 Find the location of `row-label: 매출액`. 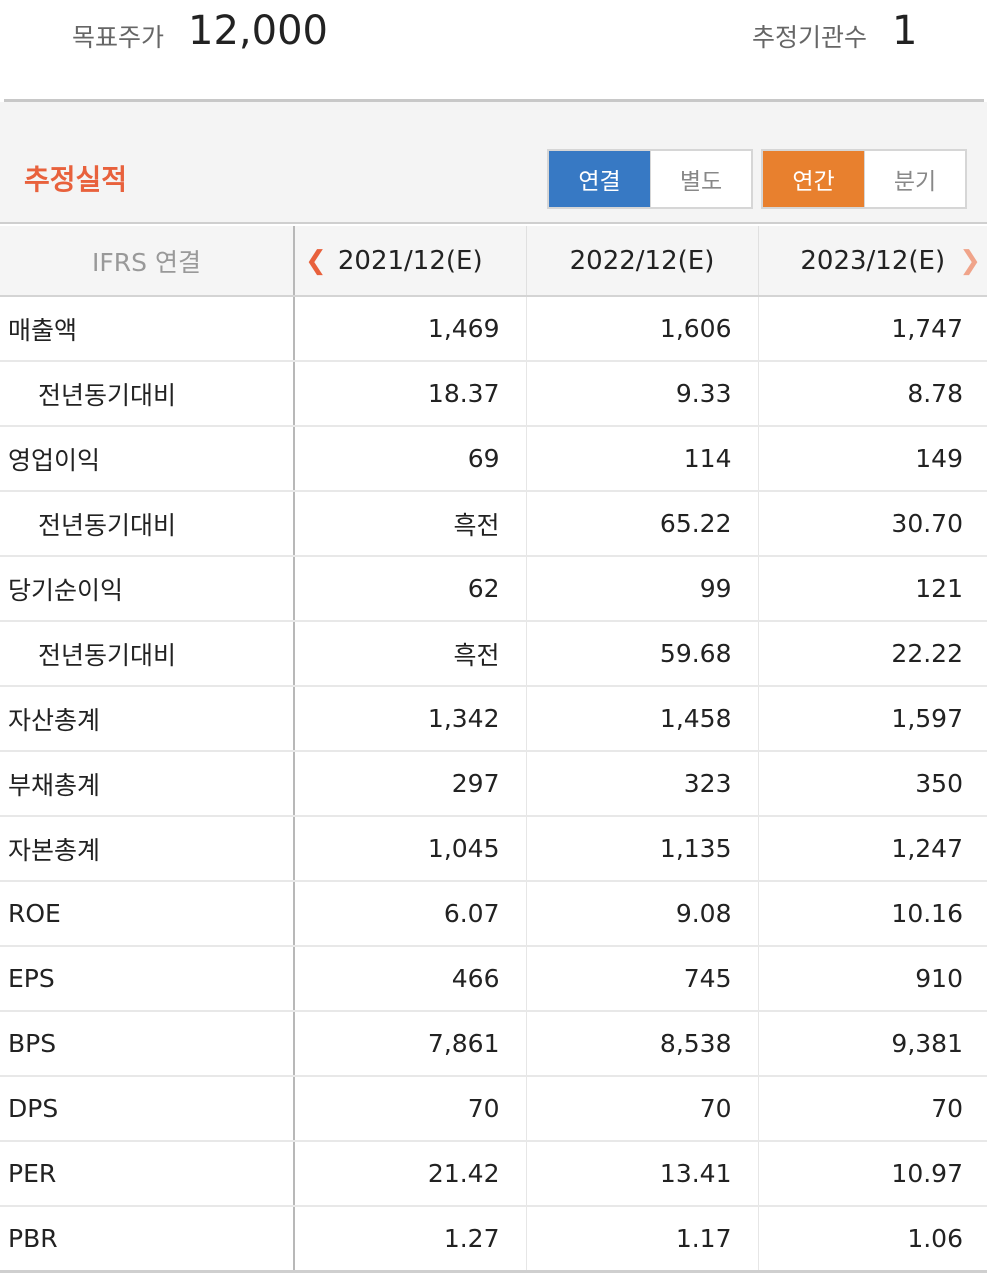

row-label: 매출액 is located at coordinates (147, 329).